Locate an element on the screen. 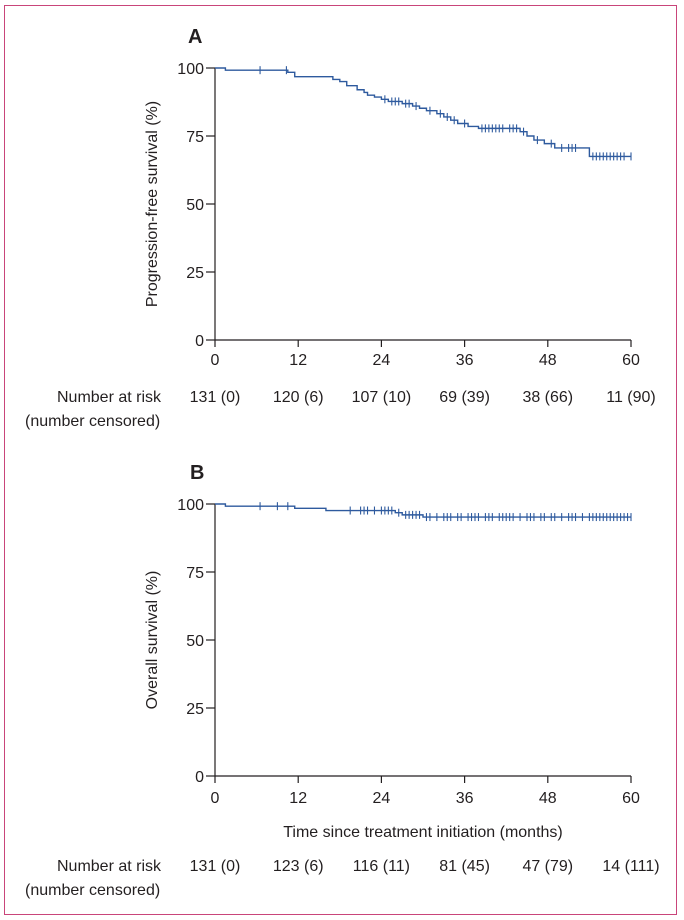  panel-a-x-tick-label: 24 is located at coordinates (382, 360).